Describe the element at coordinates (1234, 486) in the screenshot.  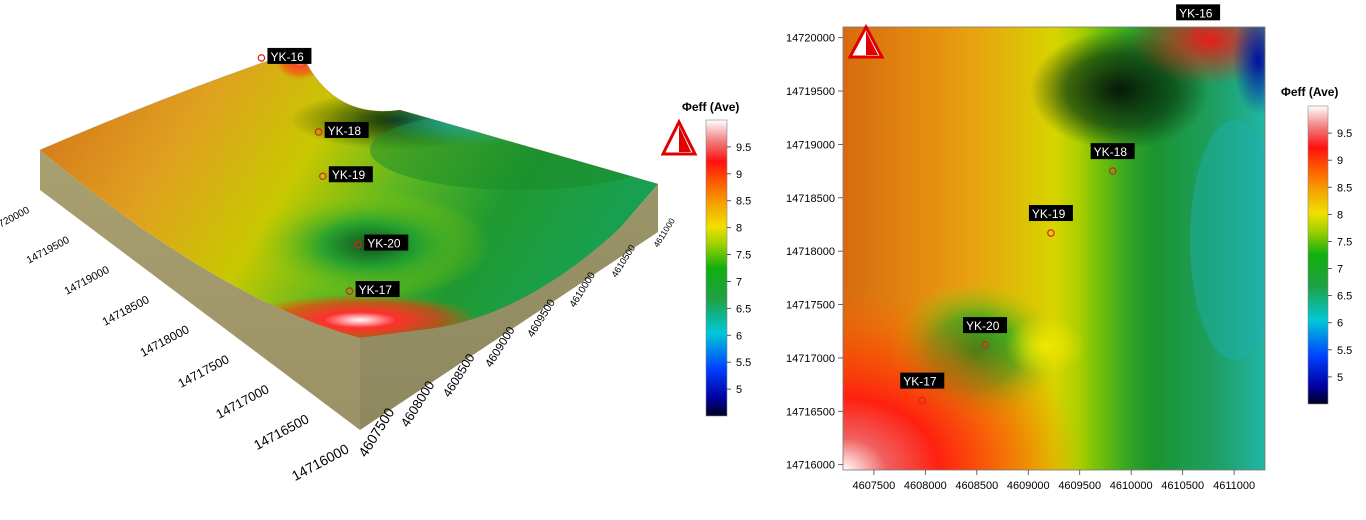
I see `x-tick-label: 4611000` at that location.